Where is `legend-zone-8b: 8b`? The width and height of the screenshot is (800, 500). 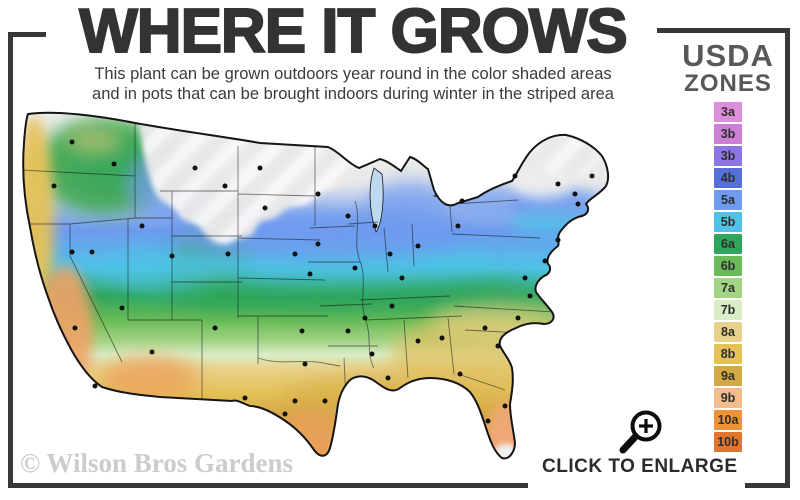 legend-zone-8b: 8b is located at coordinates (728, 354).